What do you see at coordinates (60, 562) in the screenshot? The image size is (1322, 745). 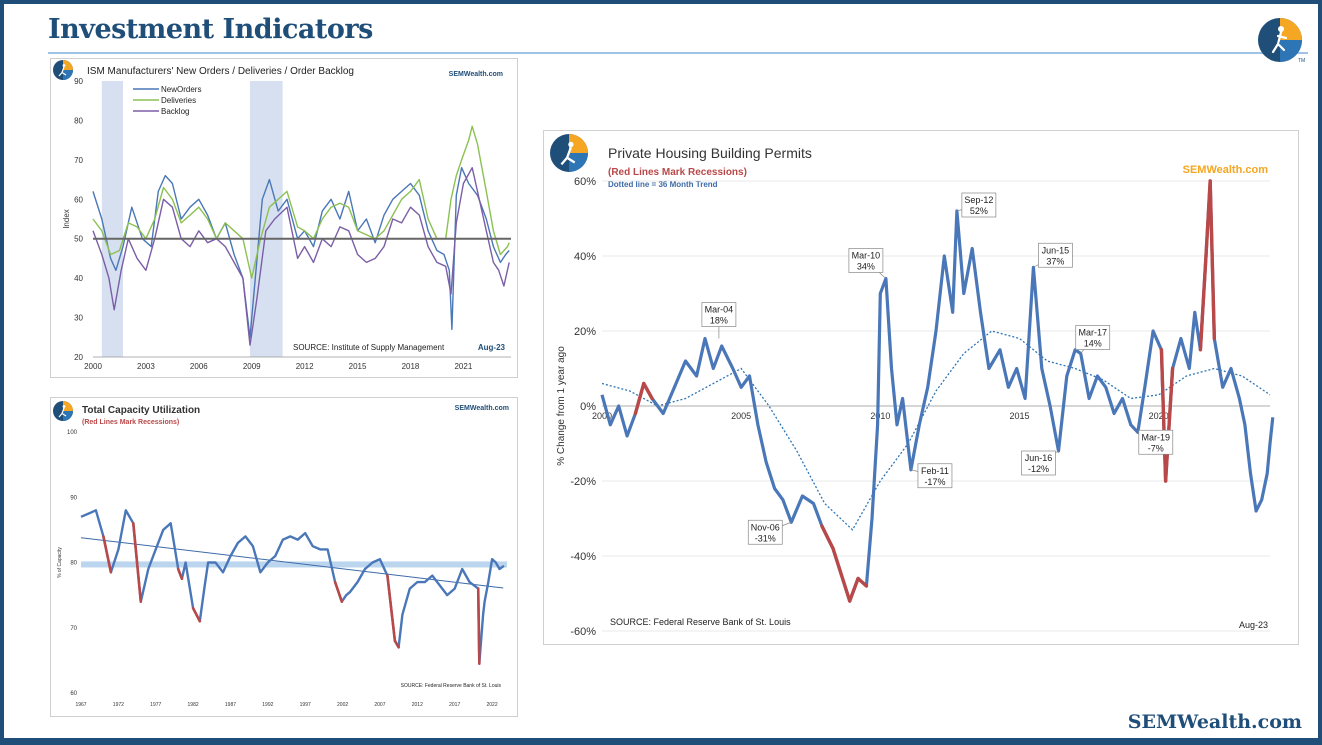 I see `capacity-y-axis-label: % of Capacity` at bounding box center [60, 562].